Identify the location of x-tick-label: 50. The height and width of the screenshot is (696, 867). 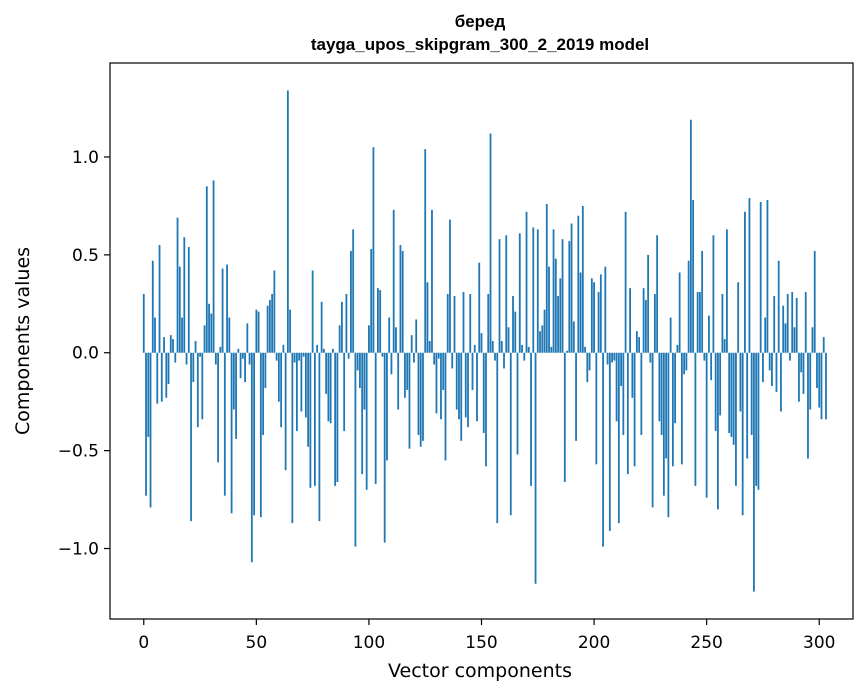
(257, 643).